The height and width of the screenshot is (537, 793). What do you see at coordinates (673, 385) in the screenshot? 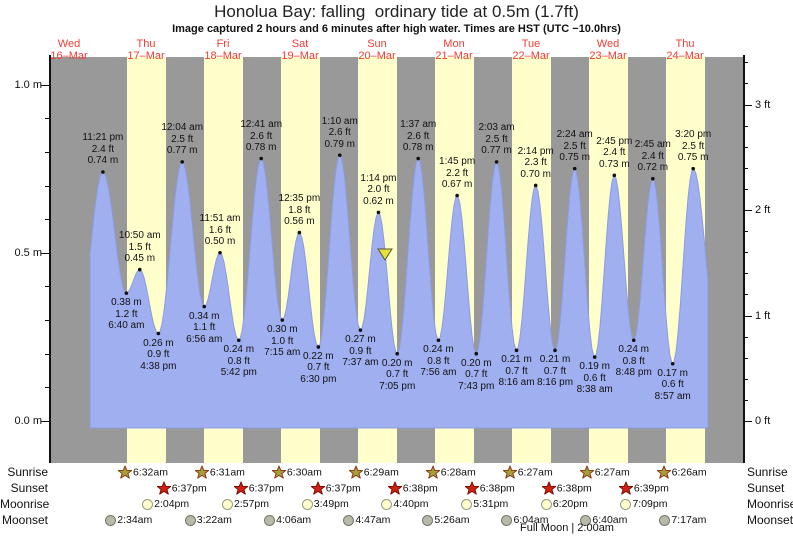
I see `tide-low-label: 0.17 m 0.6 ft 8:57 am` at bounding box center [673, 385].